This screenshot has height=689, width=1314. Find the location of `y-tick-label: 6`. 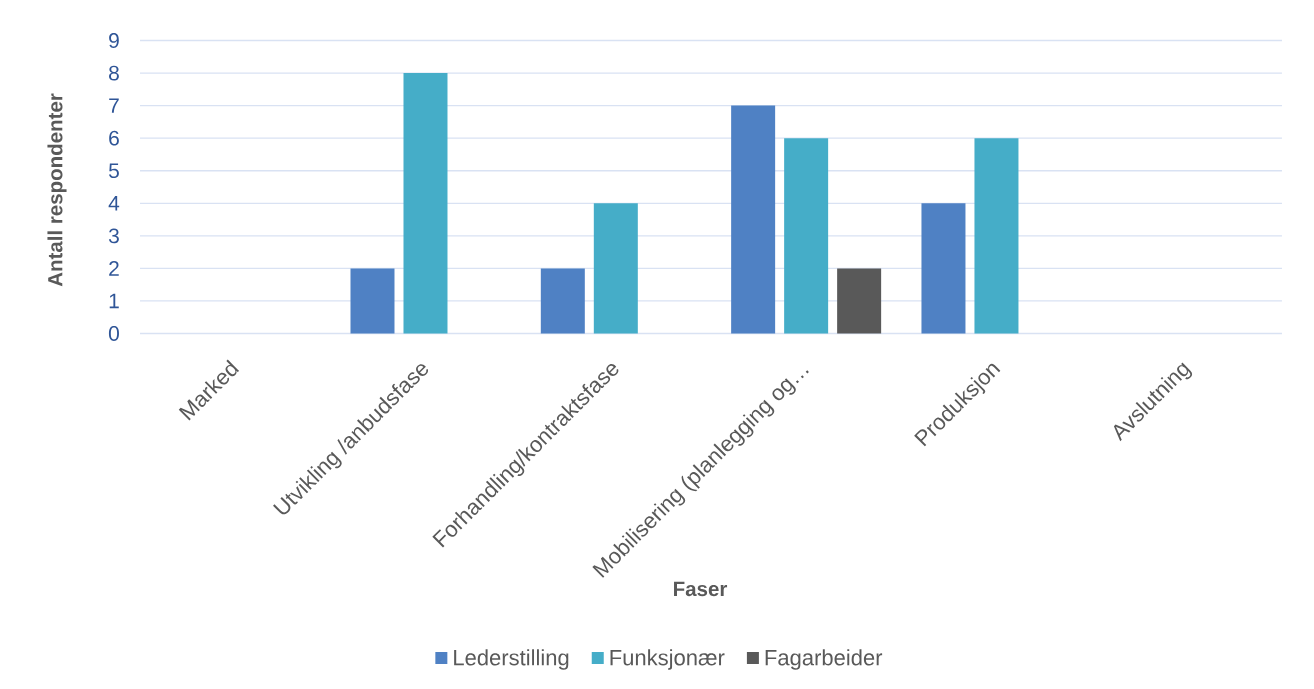

y-tick-label: 6 is located at coordinates (114, 138).